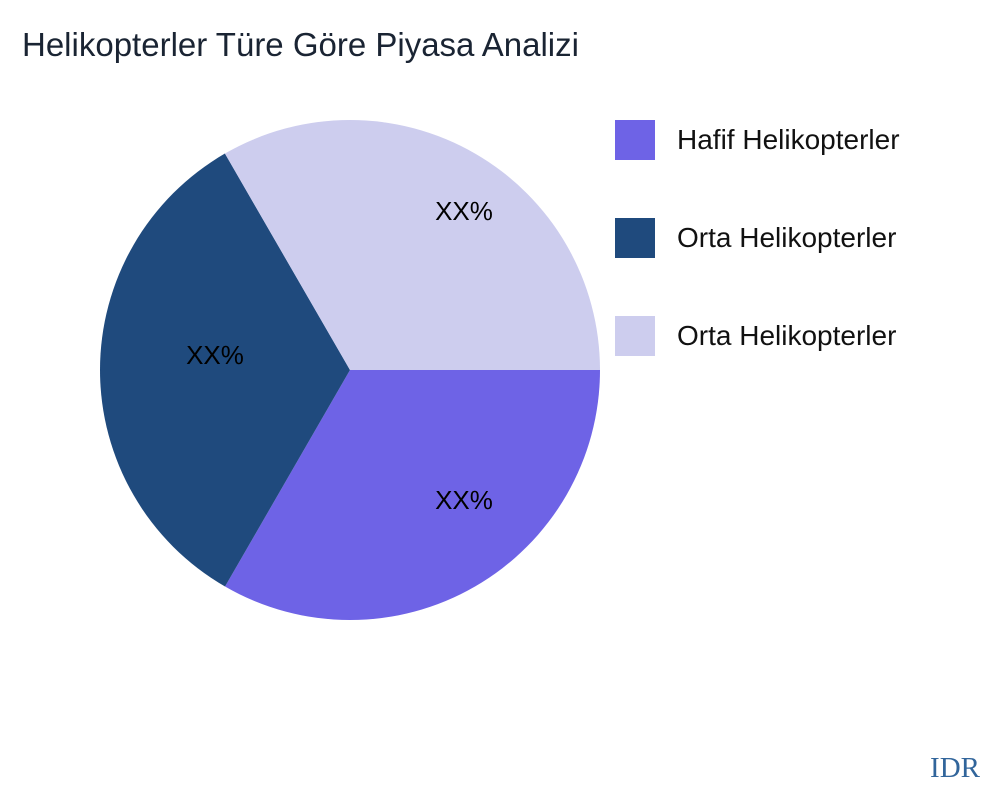  Describe the element at coordinates (787, 237) in the screenshot. I see `legend-label-1: Orta Helikopterler` at that location.